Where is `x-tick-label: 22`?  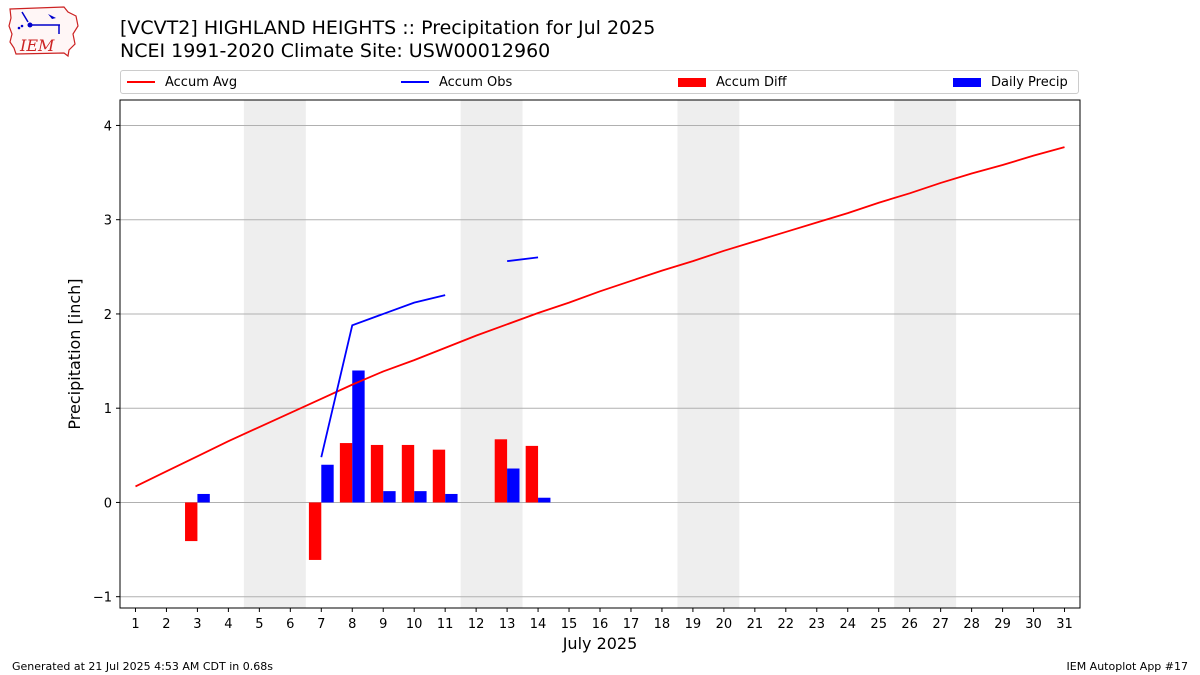
x-tick-label: 22 is located at coordinates (786, 624).